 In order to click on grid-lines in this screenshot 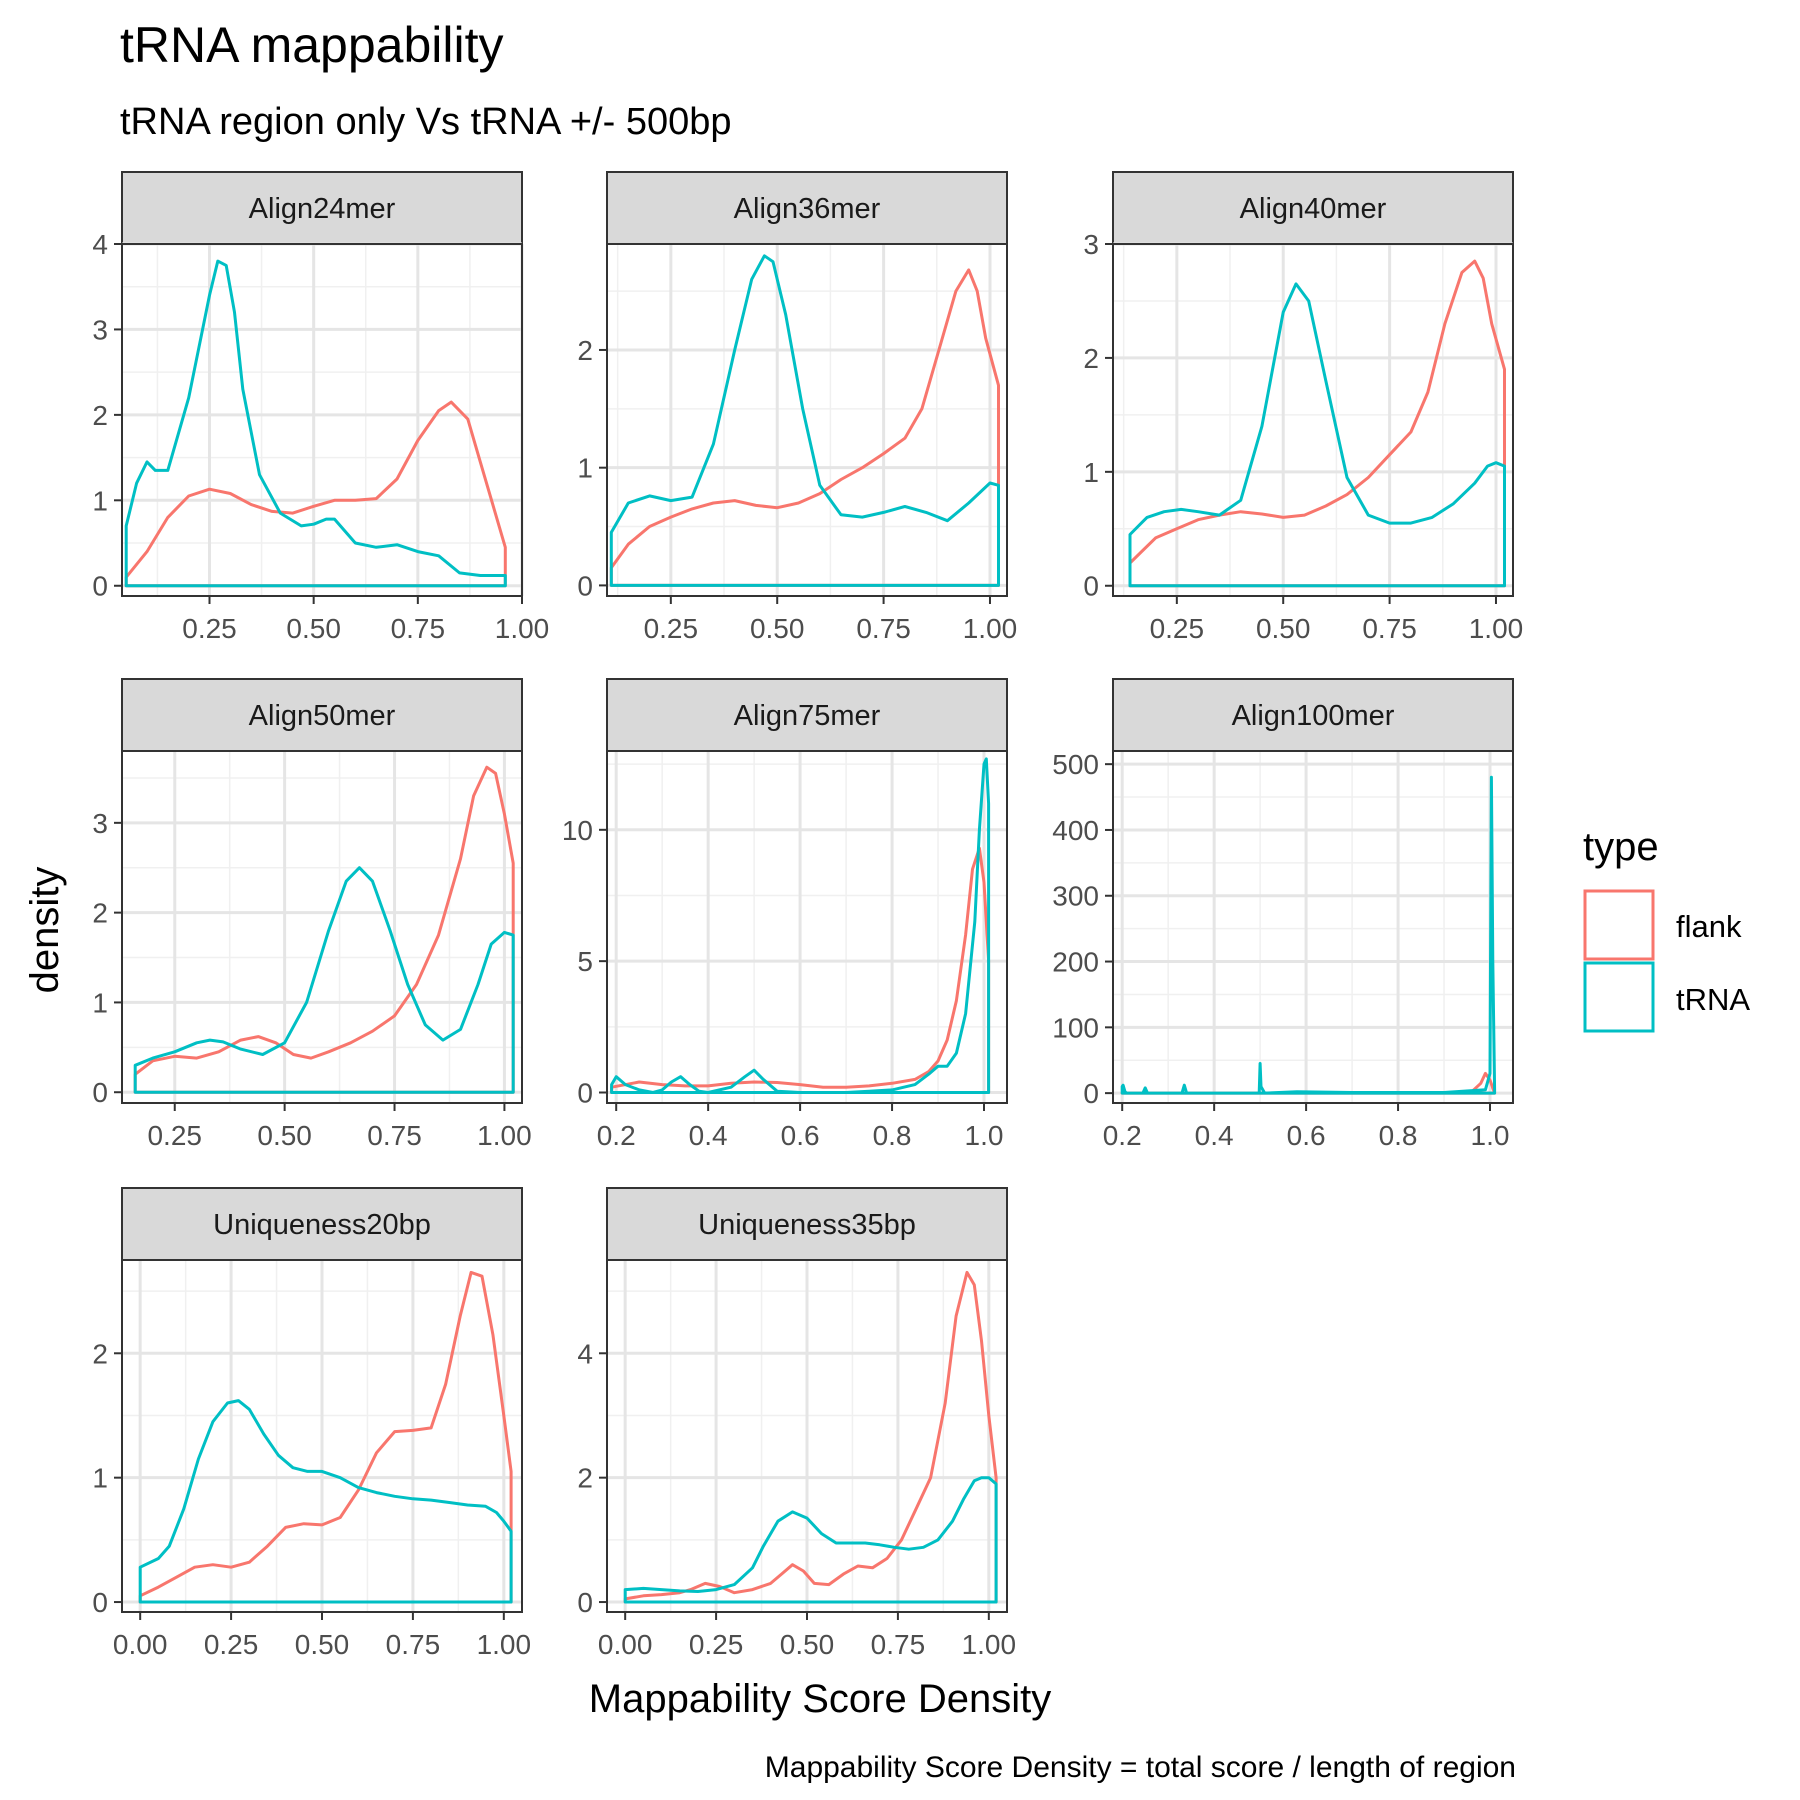, I will do `click(322, 1436)`.